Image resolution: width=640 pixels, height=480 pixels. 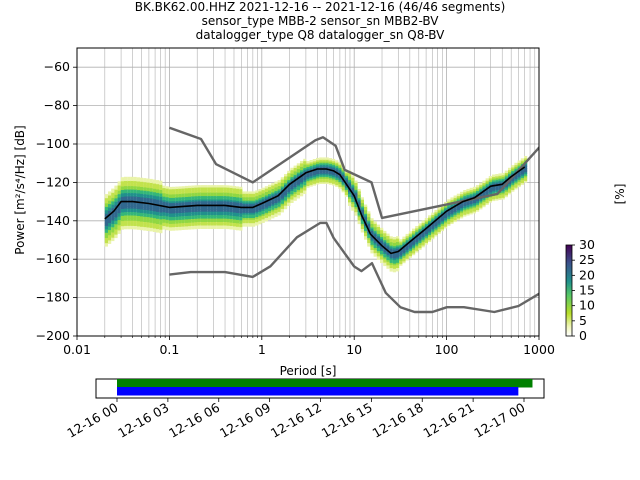 I want to click on colorbar-tick-label: 15, so click(x=587, y=290).